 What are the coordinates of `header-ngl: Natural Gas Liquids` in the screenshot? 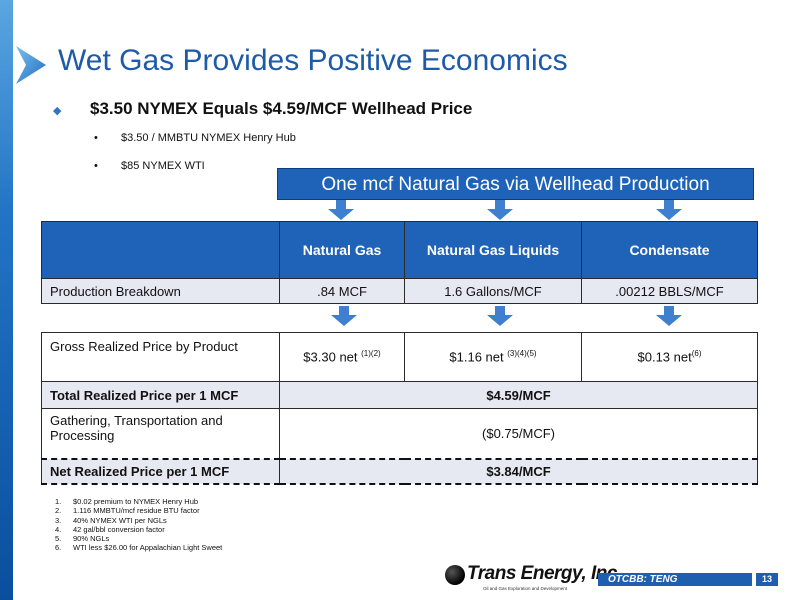 It's located at (493, 250).